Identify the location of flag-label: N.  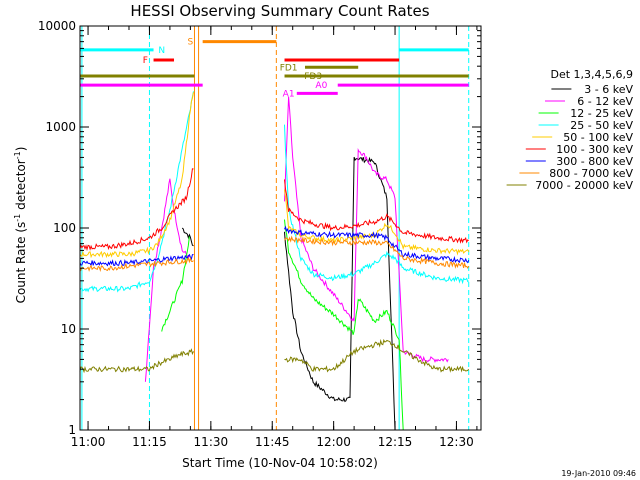
(161, 51).